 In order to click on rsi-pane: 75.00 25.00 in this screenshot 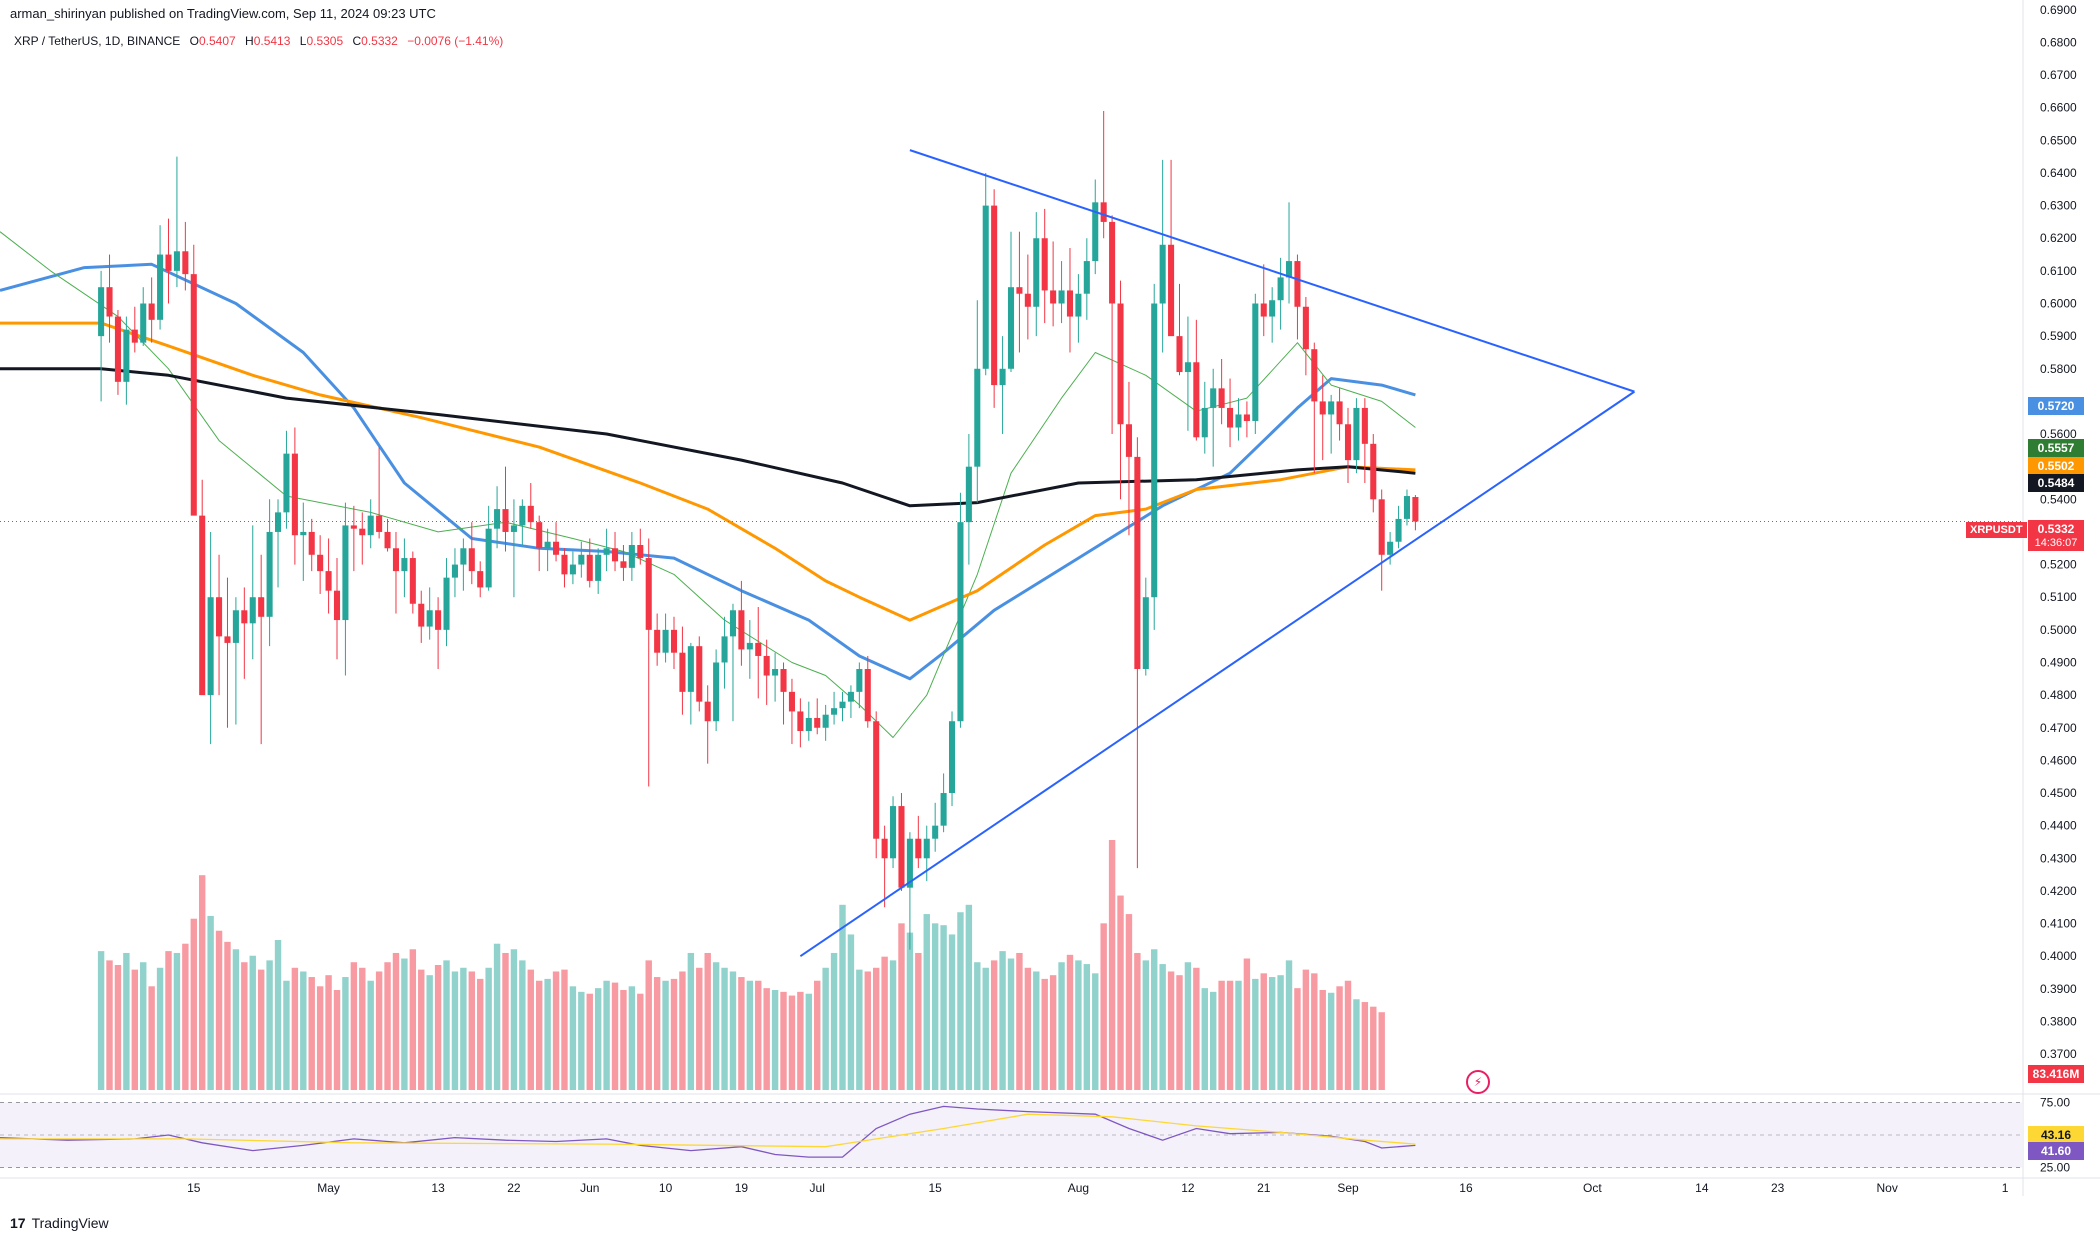, I will do `click(1035, 1135)`.